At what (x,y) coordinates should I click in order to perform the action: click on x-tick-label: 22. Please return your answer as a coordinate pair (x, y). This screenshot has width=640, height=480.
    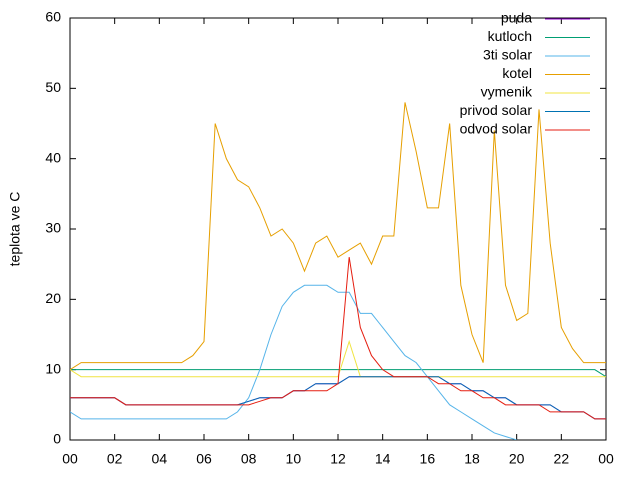
    Looking at the image, I should click on (562, 459).